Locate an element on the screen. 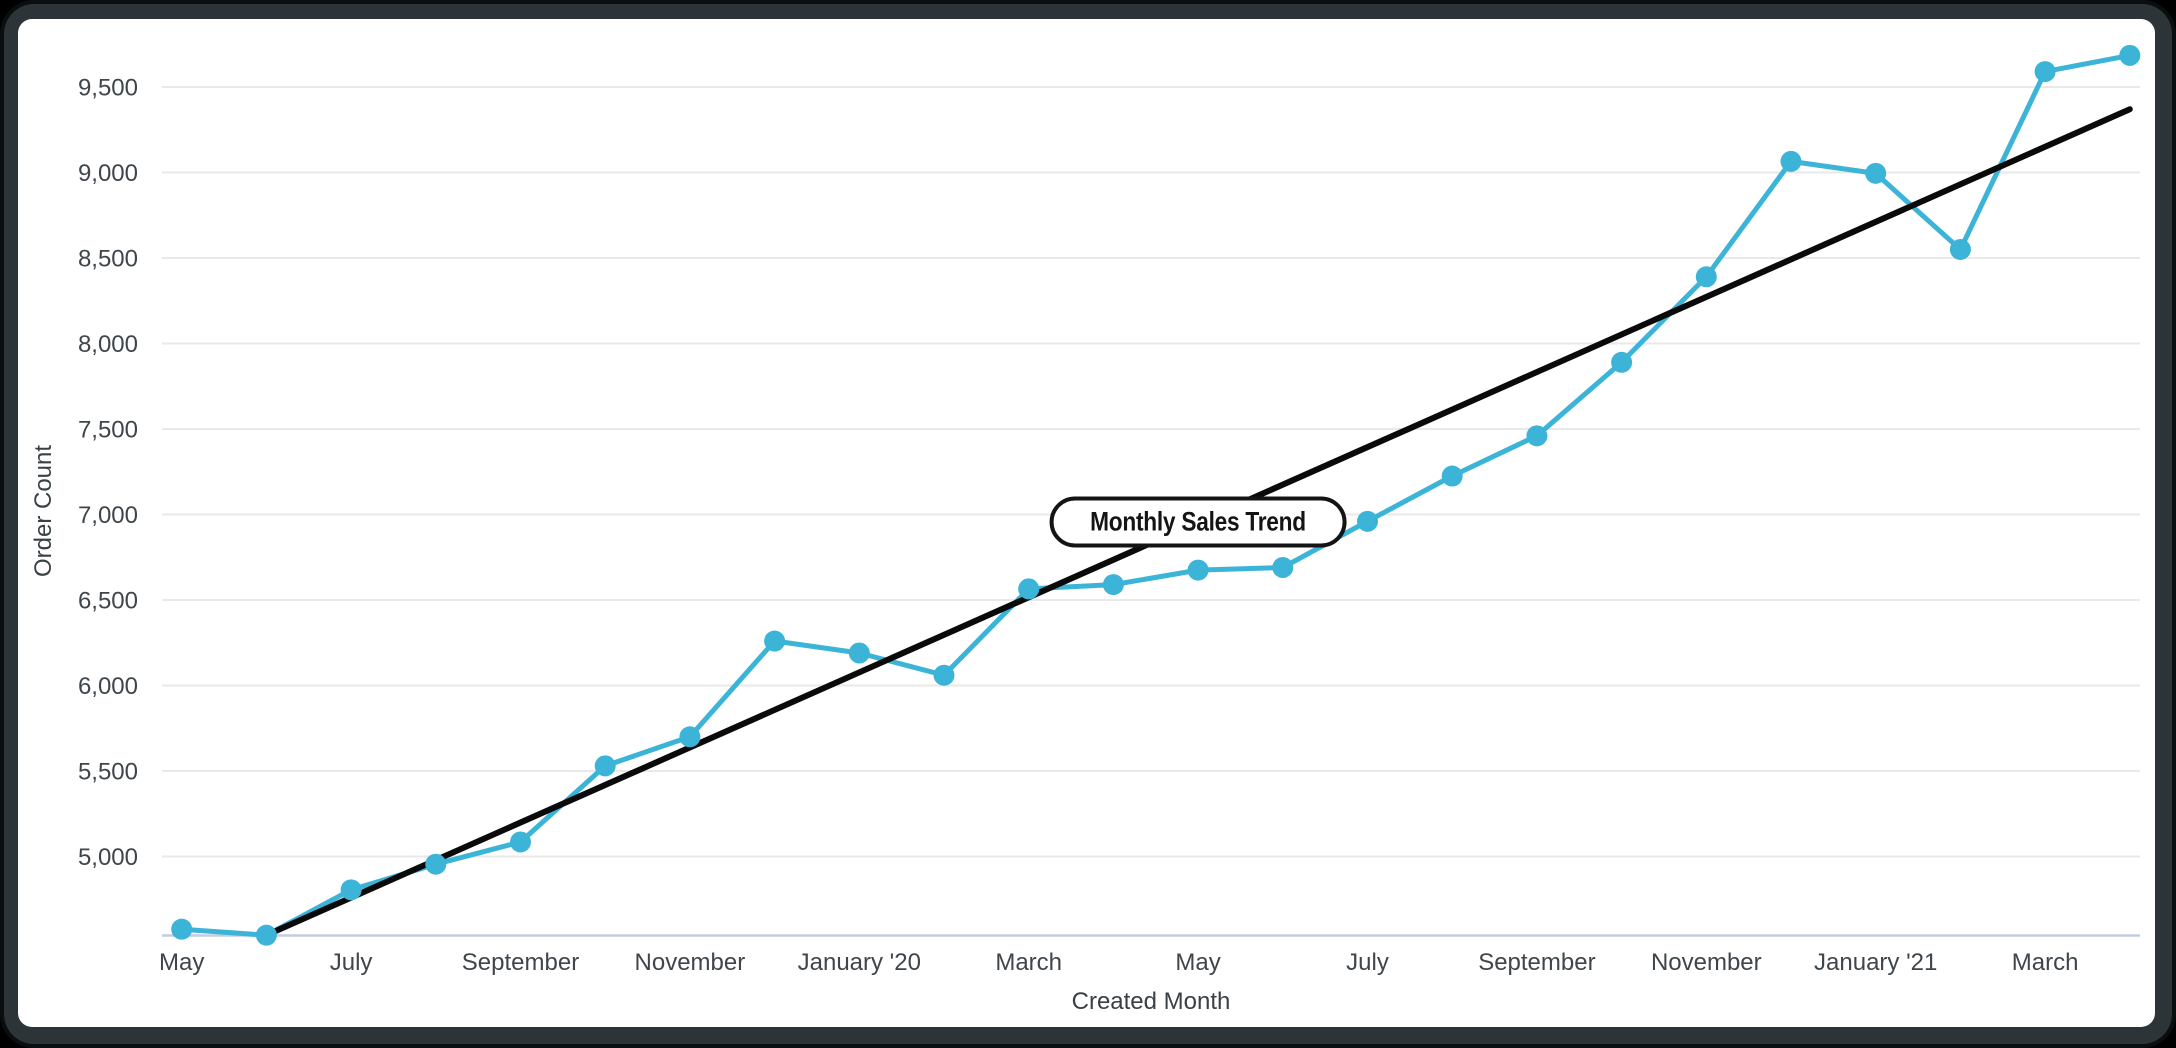 Image resolution: width=2176 pixels, height=1048 pixels. y-tick-label: 7,000 is located at coordinates (108, 515).